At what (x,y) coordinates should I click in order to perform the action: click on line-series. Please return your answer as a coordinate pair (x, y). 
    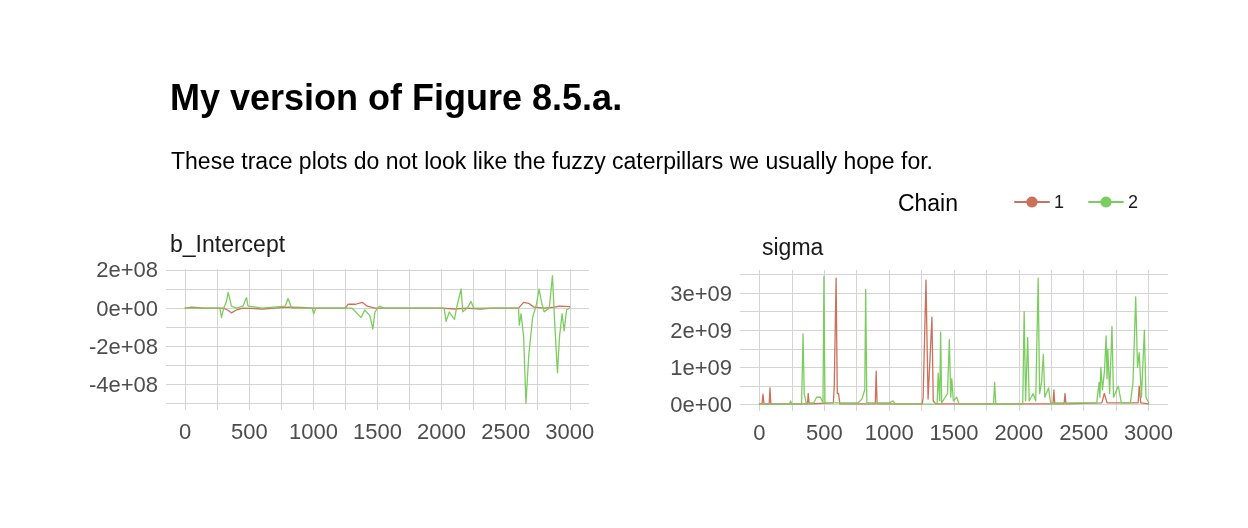
    Looking at the image, I should click on (377, 339).